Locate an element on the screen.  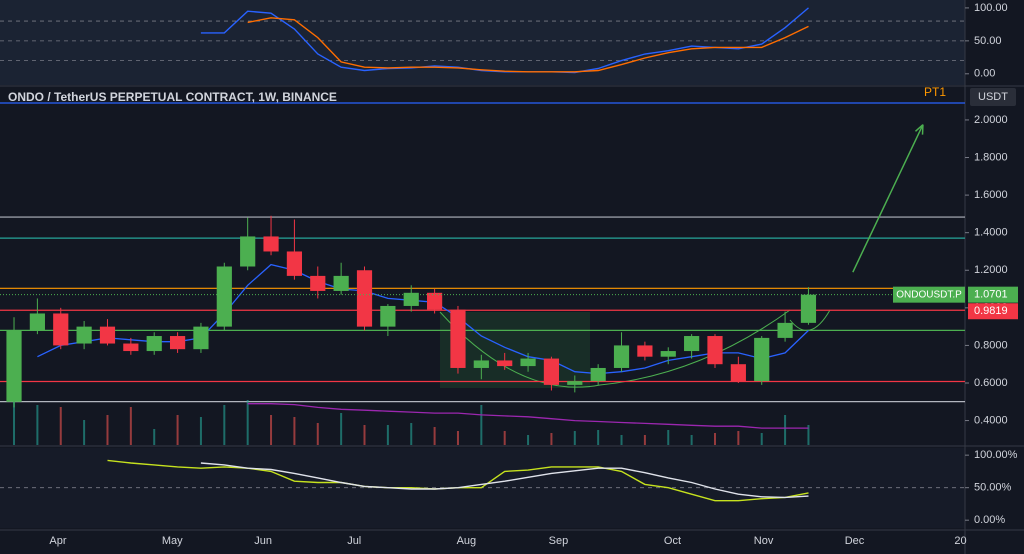
currency: USDT is located at coordinates (993, 97).